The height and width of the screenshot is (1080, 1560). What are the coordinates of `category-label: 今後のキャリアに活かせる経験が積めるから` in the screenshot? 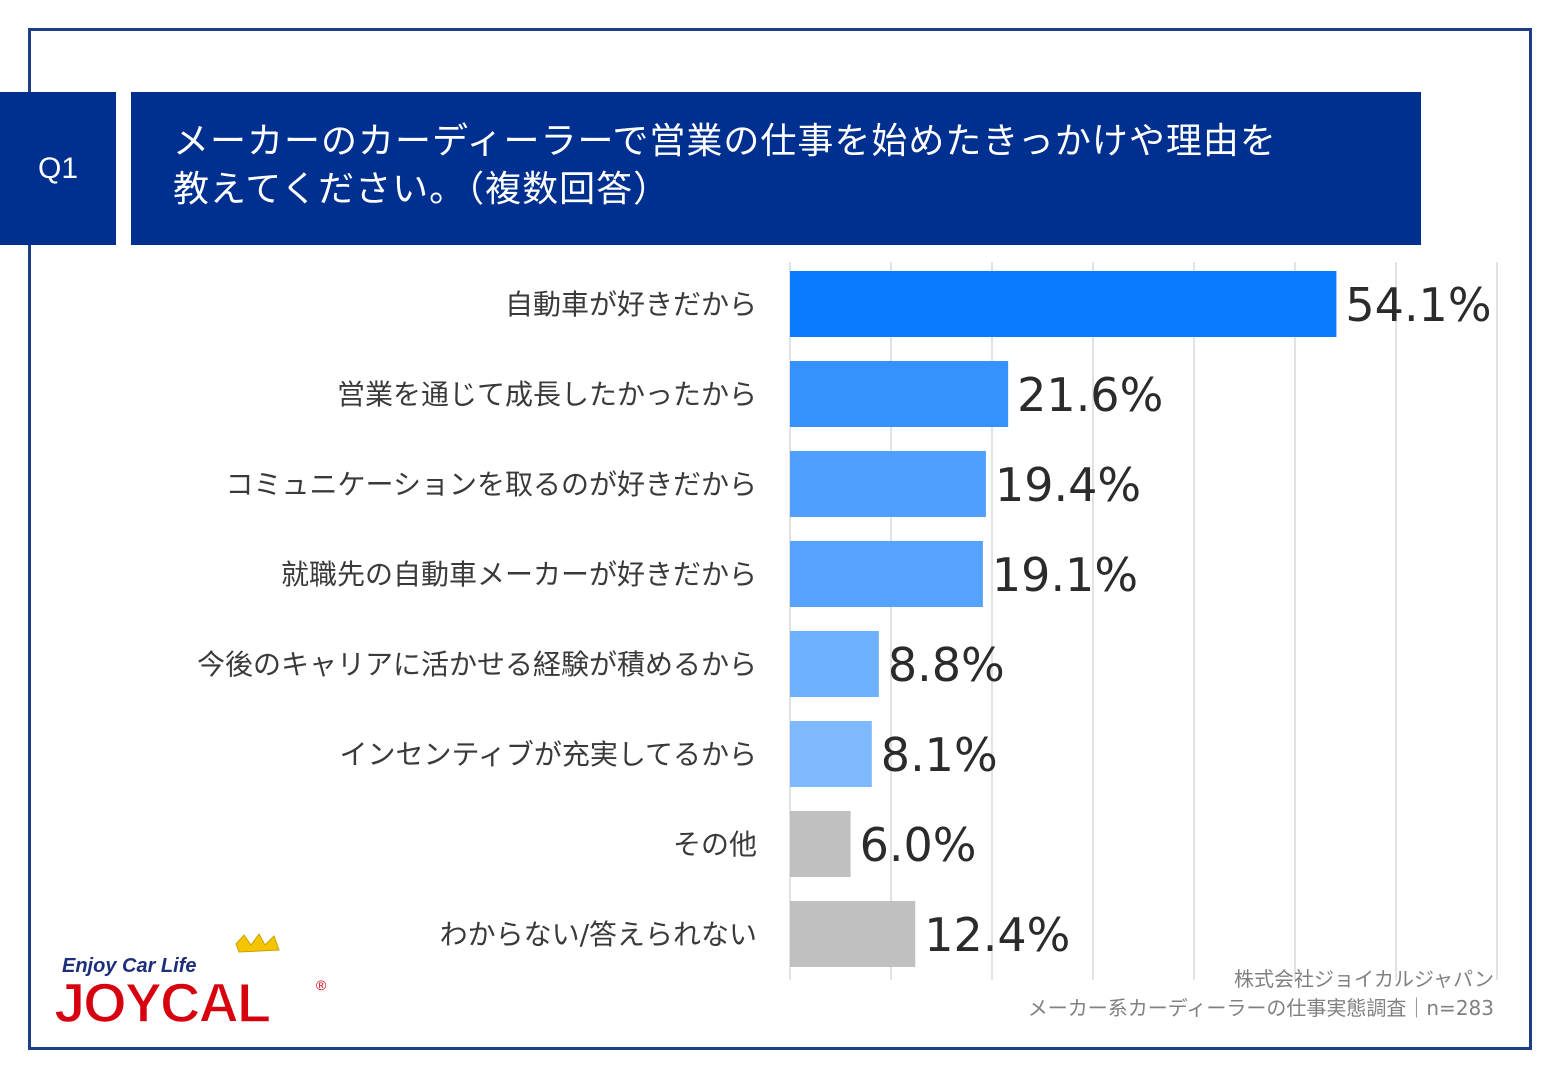 It's located at (477, 664).